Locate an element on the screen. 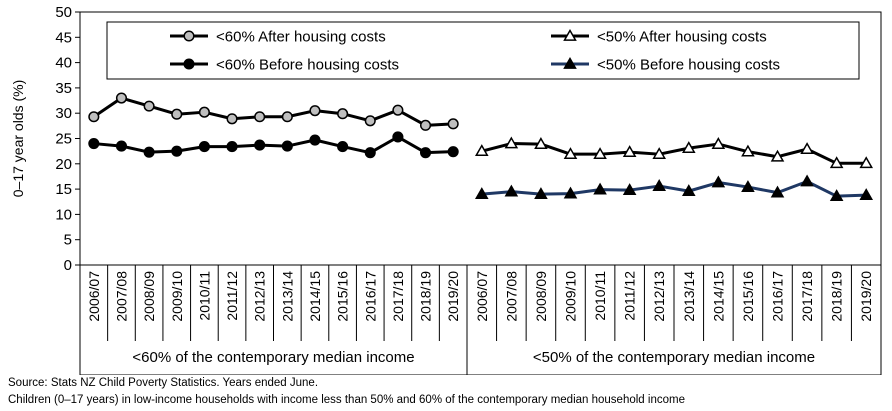 The height and width of the screenshot is (411, 892). legend-label: <50% Before housing costs is located at coordinates (688, 65).